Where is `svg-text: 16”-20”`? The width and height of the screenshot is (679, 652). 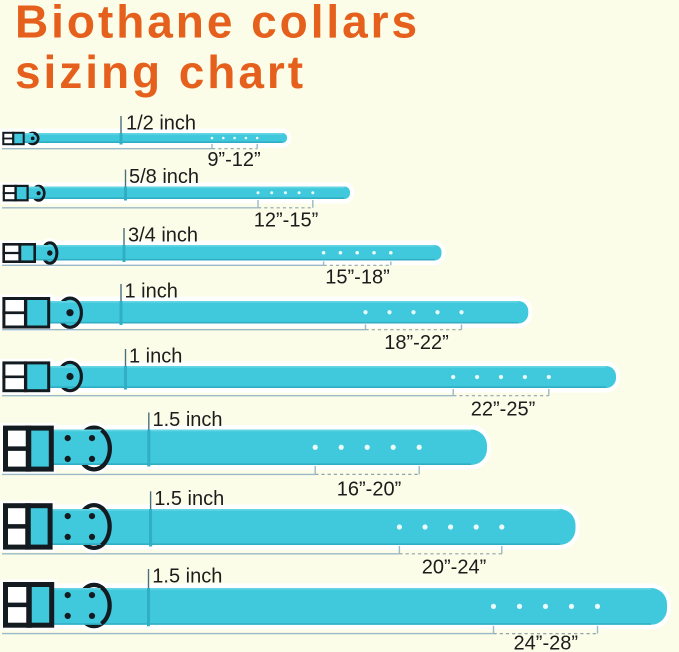 svg-text: 16”-20” is located at coordinates (369, 489).